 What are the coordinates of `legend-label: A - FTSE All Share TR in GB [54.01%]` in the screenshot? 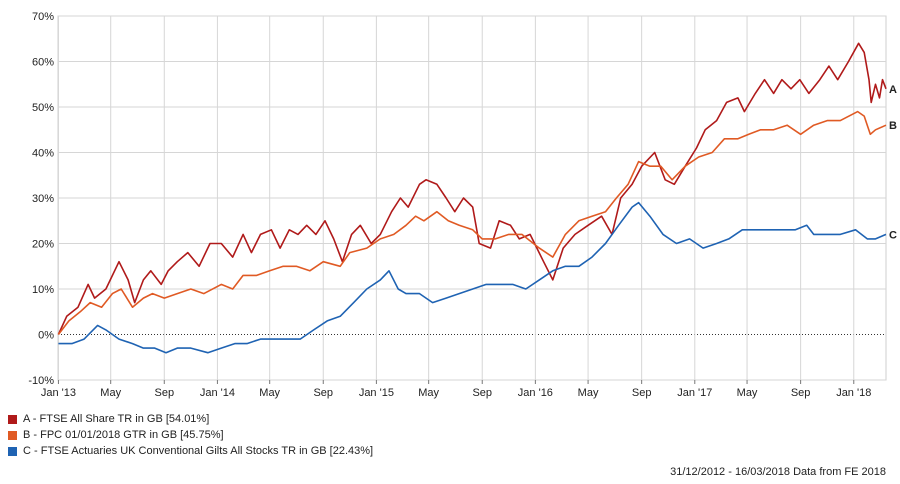 It's located at (116, 419).